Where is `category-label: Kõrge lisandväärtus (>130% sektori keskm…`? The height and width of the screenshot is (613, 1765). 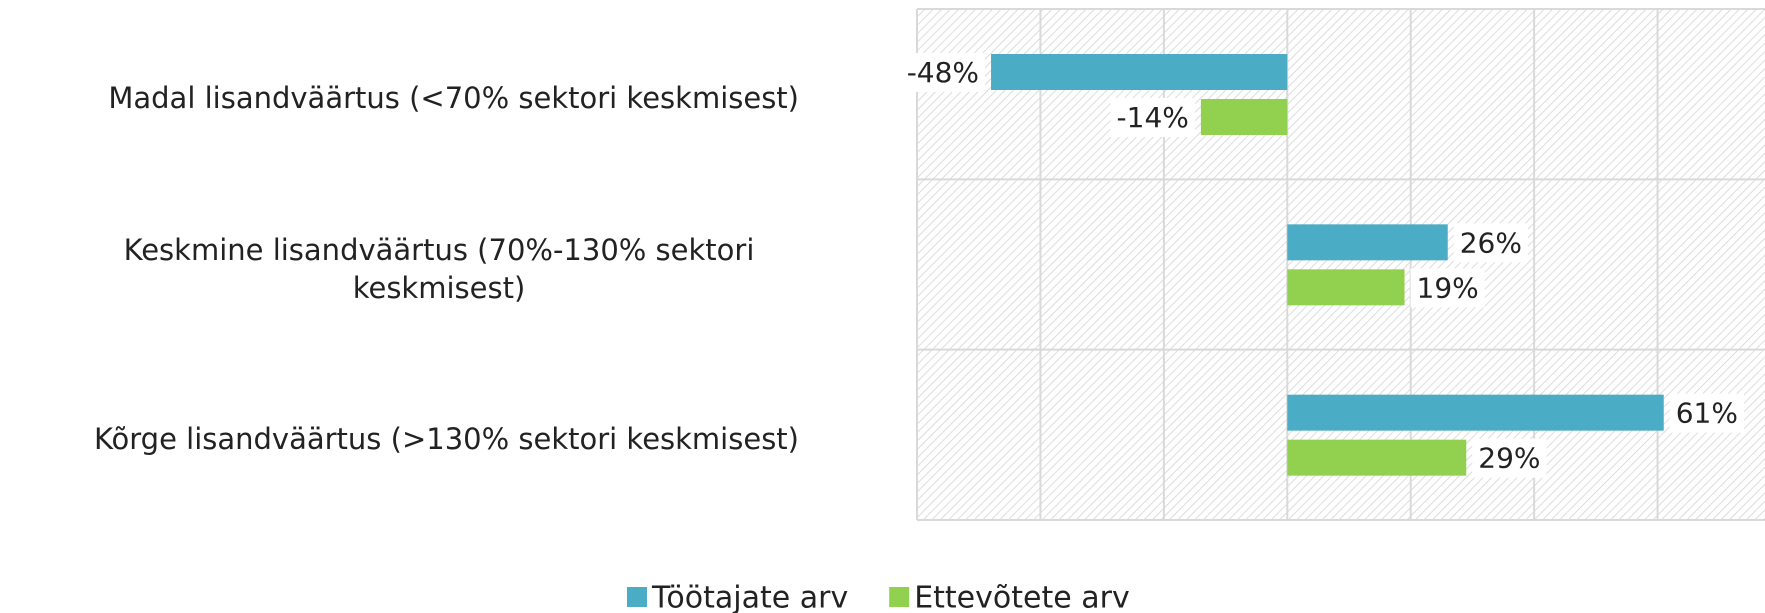
category-label: Kõrge lisandväärtus (>130% sektori keskm… is located at coordinates (399, 439).